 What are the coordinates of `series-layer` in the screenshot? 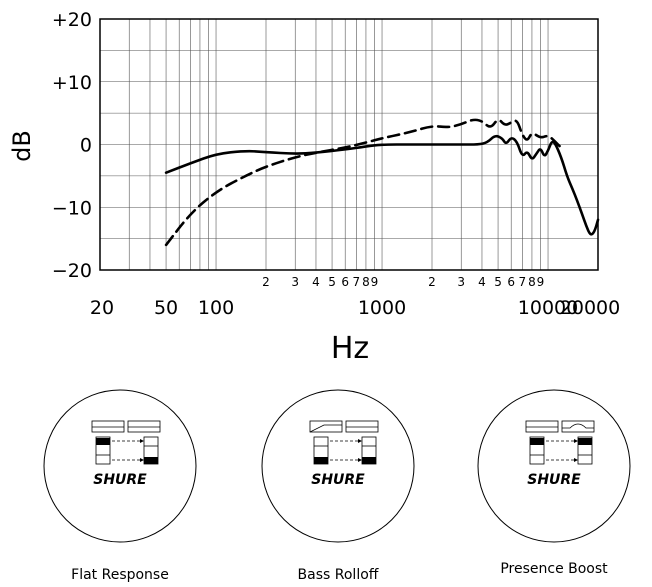 It's located at (382, 182).